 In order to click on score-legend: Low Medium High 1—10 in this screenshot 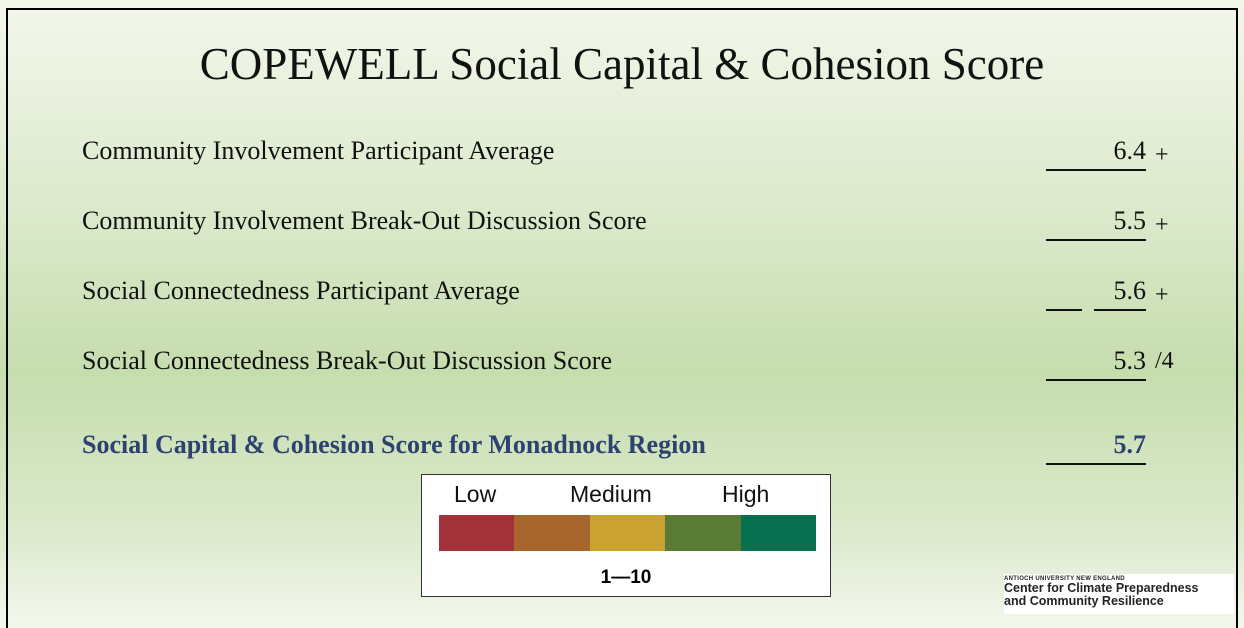, I will do `click(626, 535)`.